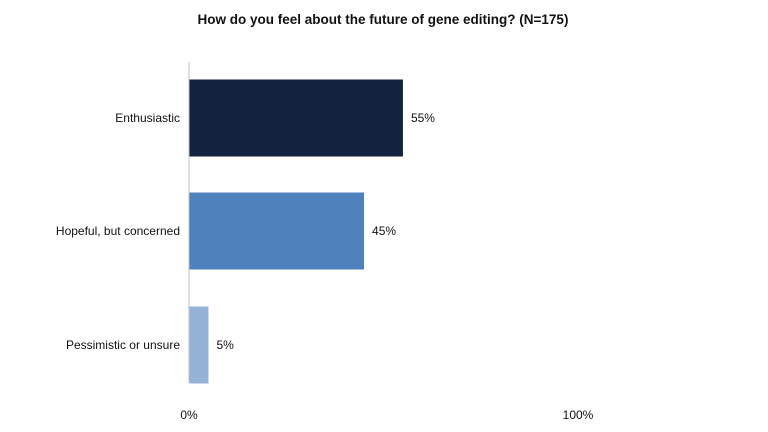 Image resolution: width=768 pixels, height=432 pixels. What do you see at coordinates (384, 231) in the screenshot?
I see `value-label: 45%` at bounding box center [384, 231].